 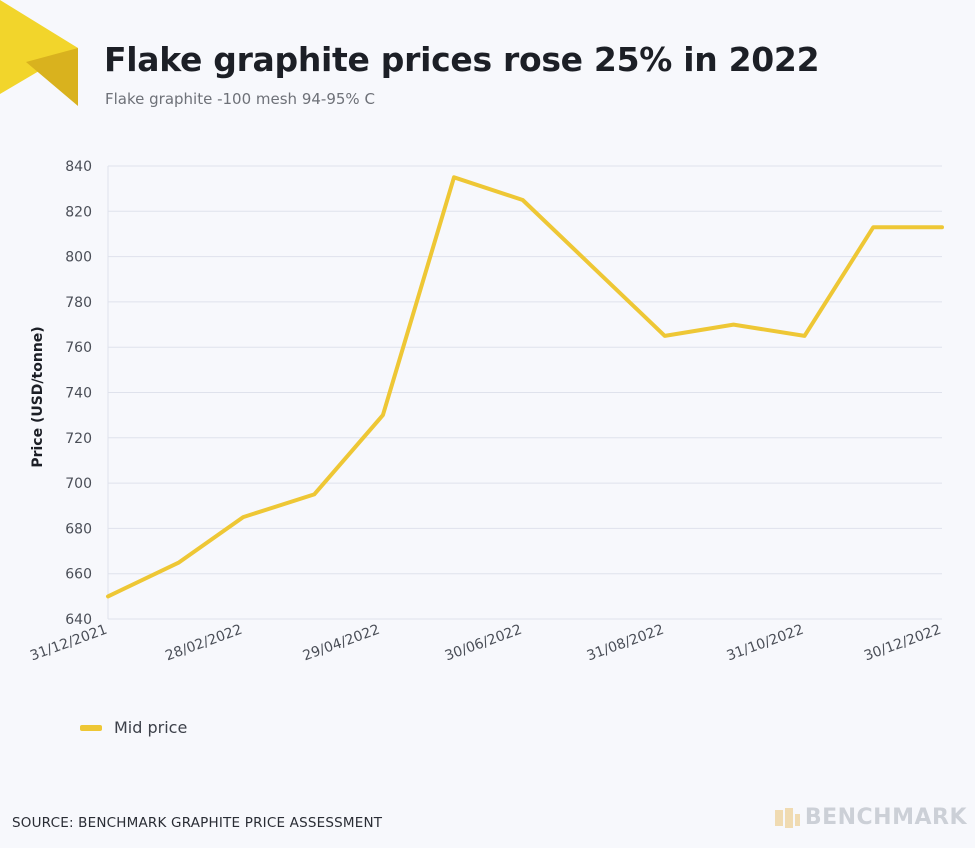 I want to click on x-tick-label: 31/12/2021, so click(x=68, y=643).